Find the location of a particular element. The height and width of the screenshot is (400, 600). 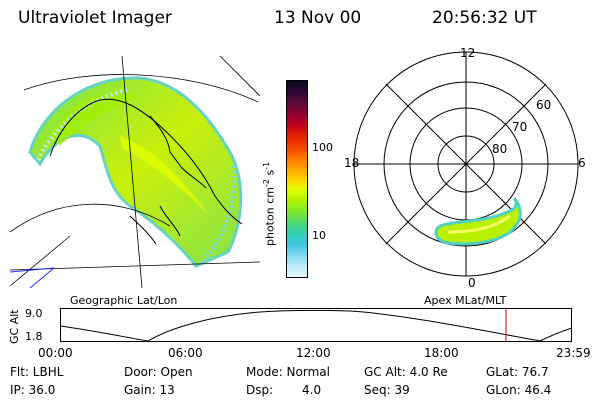

date-label: 13 Nov 00 is located at coordinates (318, 18).